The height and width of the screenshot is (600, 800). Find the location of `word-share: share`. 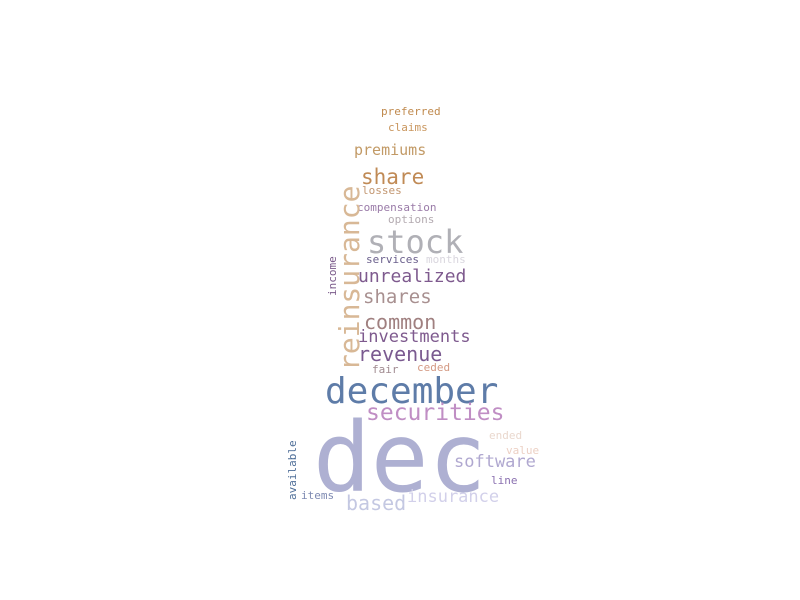

word-share: share is located at coordinates (393, 177).